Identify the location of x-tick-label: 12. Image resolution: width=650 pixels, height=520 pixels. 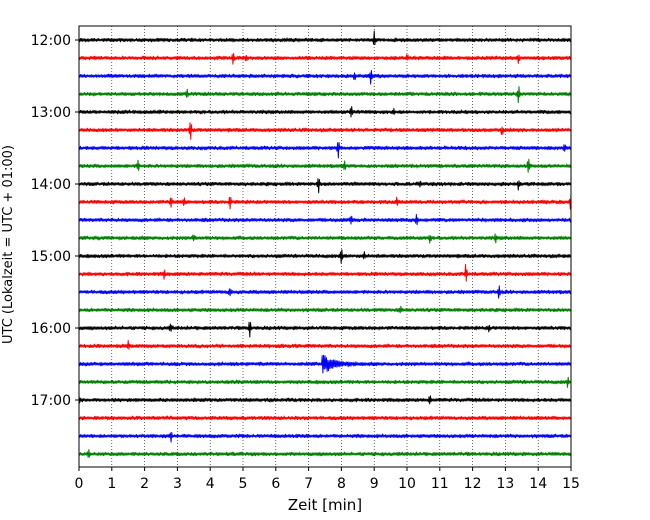
(473, 484).